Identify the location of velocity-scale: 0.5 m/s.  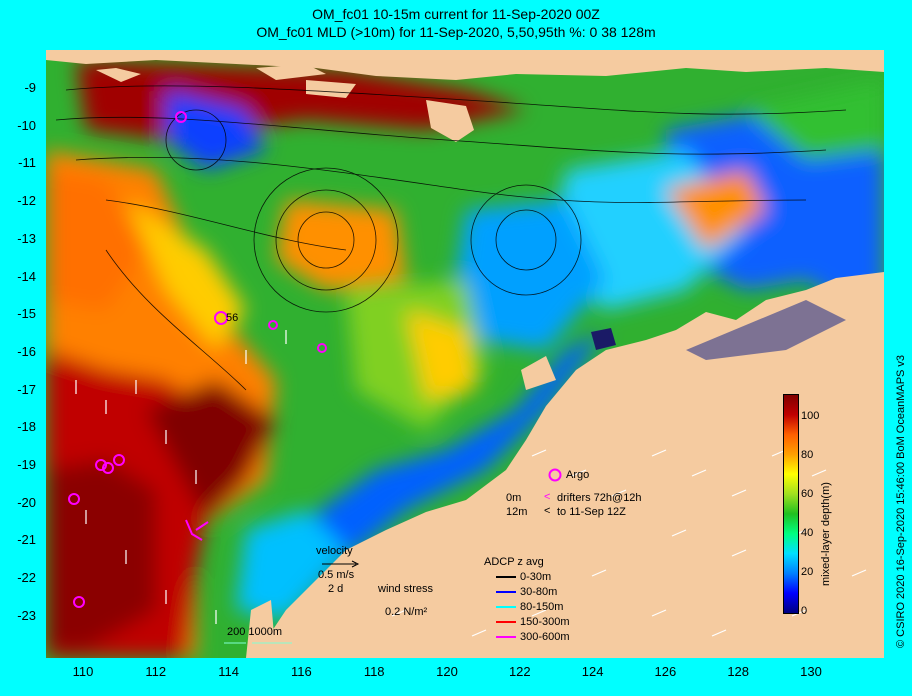
(336, 575).